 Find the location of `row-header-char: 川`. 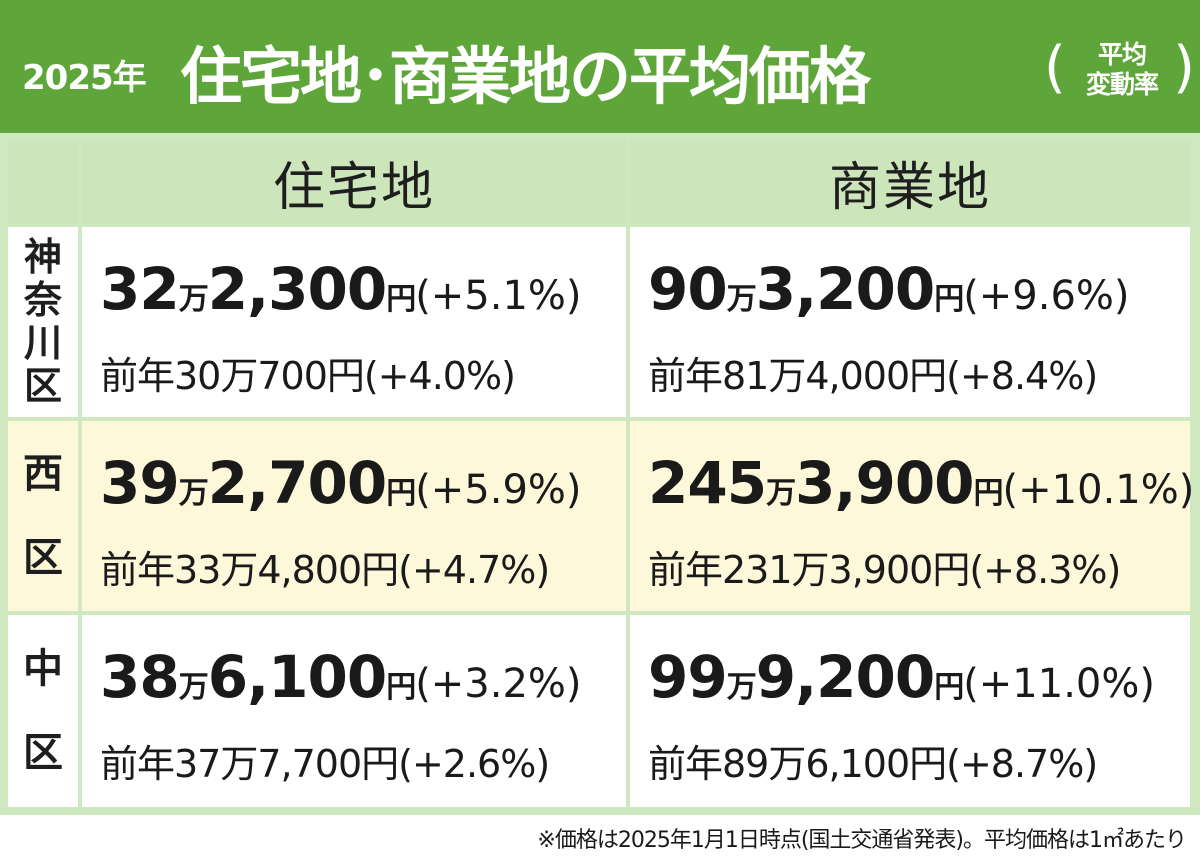

row-header-char: 川 is located at coordinates (42, 343).